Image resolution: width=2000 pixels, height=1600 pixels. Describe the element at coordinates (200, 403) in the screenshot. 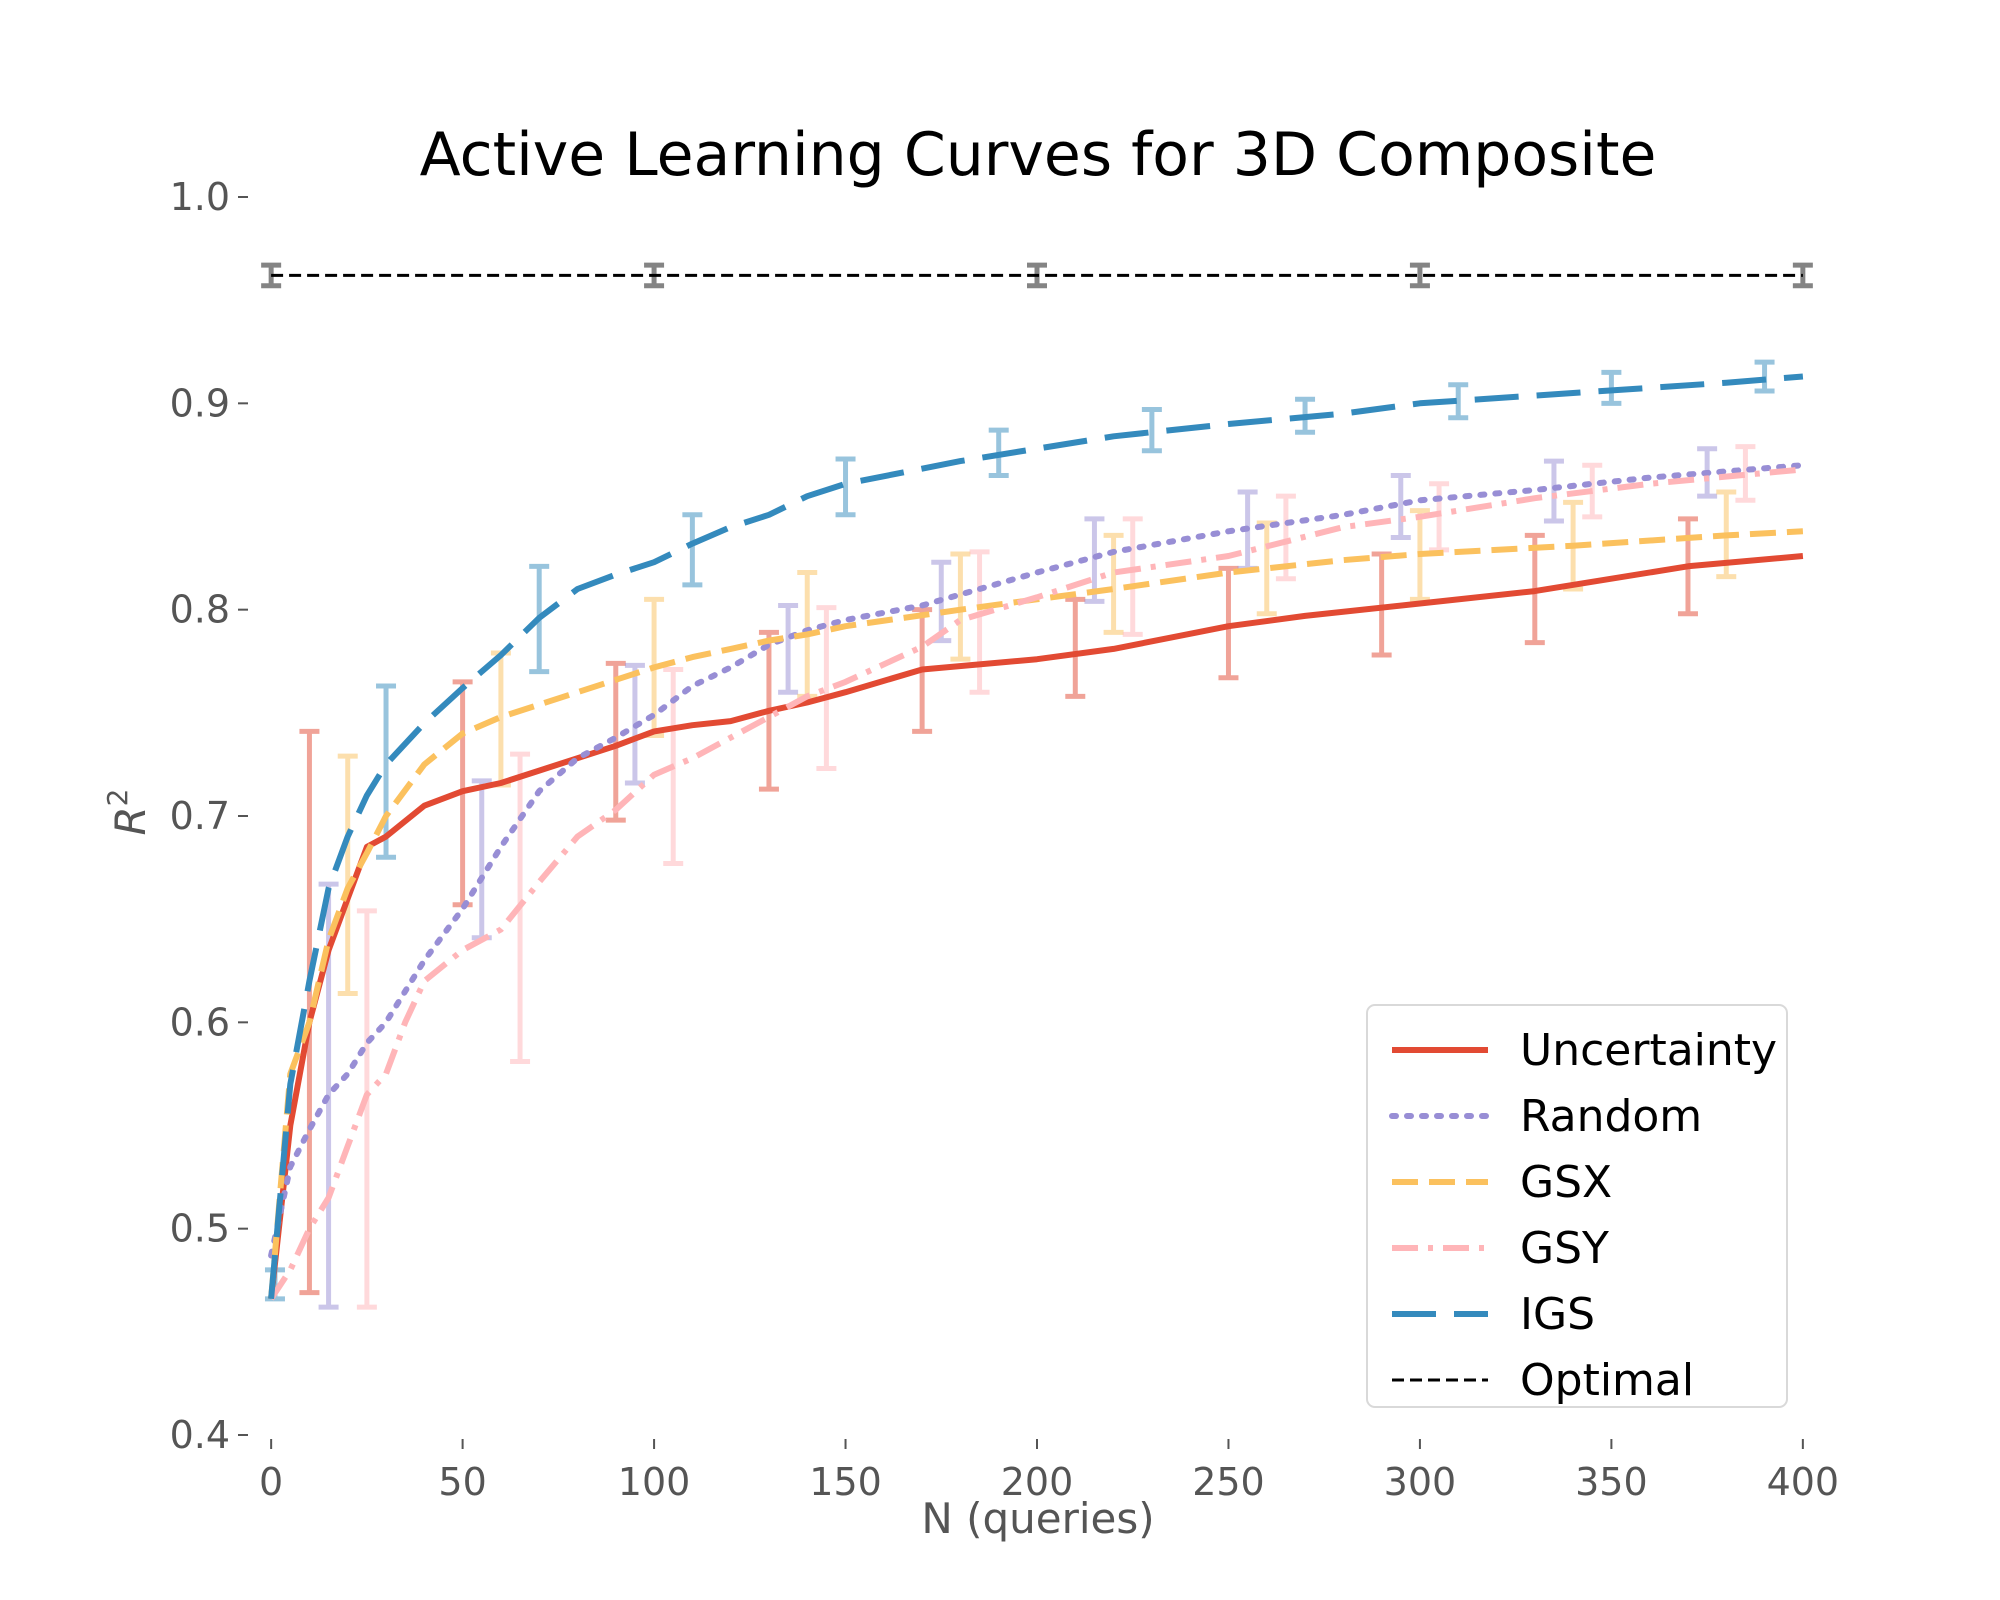

I see `y-tick-label: 0.9` at that location.